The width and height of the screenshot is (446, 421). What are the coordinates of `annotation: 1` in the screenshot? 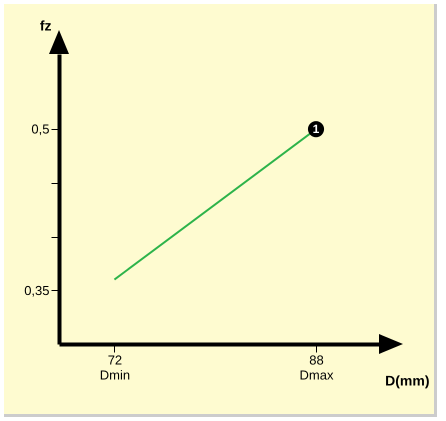 It's located at (316, 129).